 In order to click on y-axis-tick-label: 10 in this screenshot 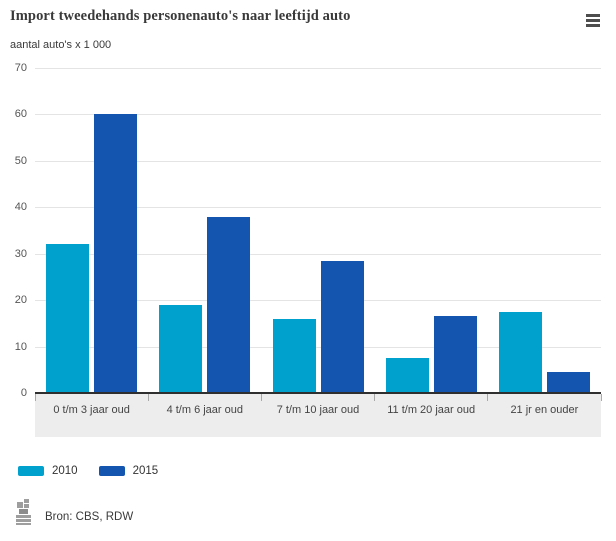, I will do `click(20, 346)`.